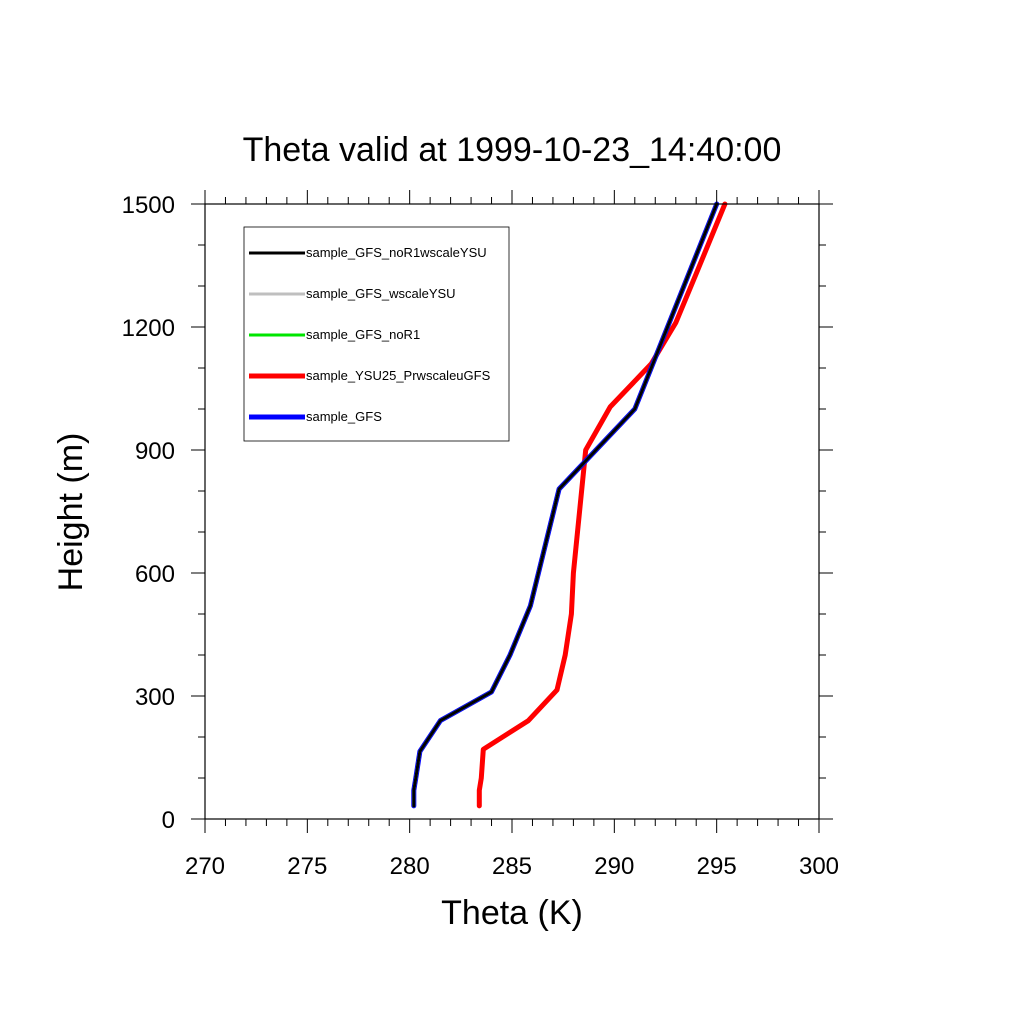  What do you see at coordinates (512, 150) in the screenshot?
I see `chart-title: Theta valid at 1999-10-23_14:40:00` at bounding box center [512, 150].